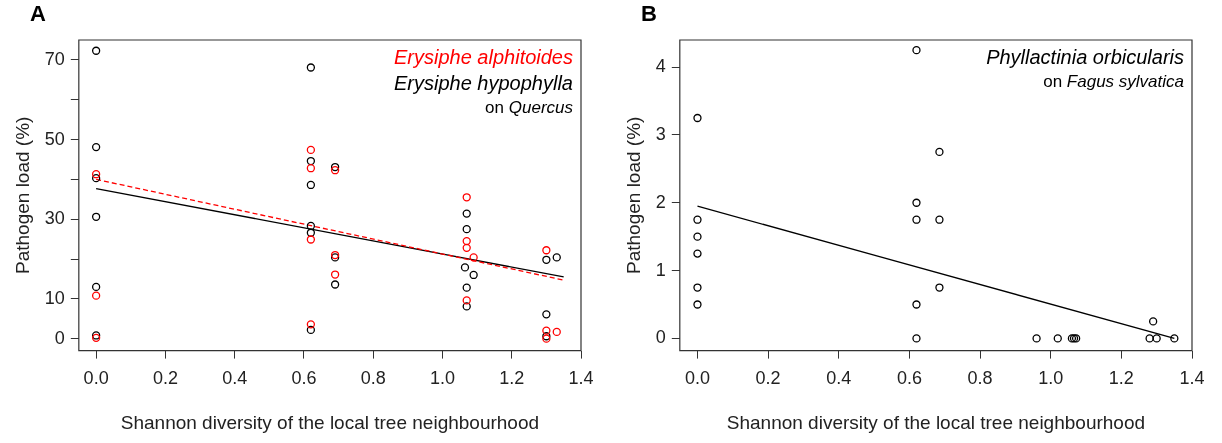 This screenshot has width=1222, height=443. What do you see at coordinates (529, 108) in the screenshot?
I see `annotation: on Quercus` at bounding box center [529, 108].